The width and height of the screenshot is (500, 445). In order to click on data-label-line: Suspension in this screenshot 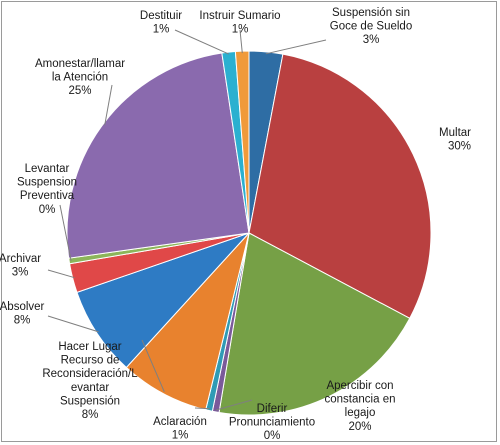, I will do `click(47, 183)`.